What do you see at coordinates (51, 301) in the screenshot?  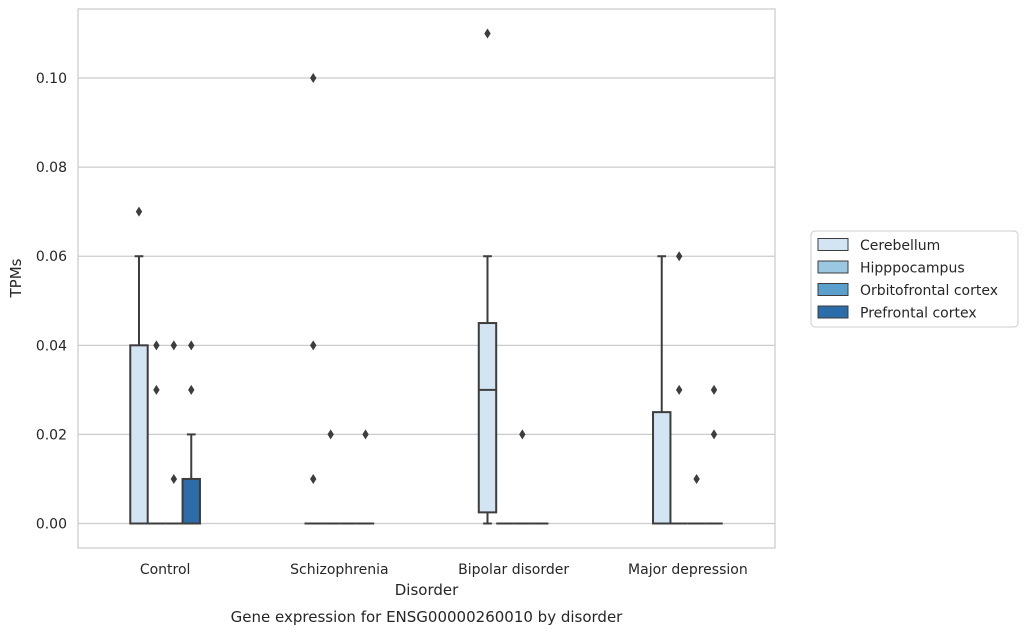 I see `y-tick-labels: 0.00 0.02 0.04 0.06 0.08 0.10` at bounding box center [51, 301].